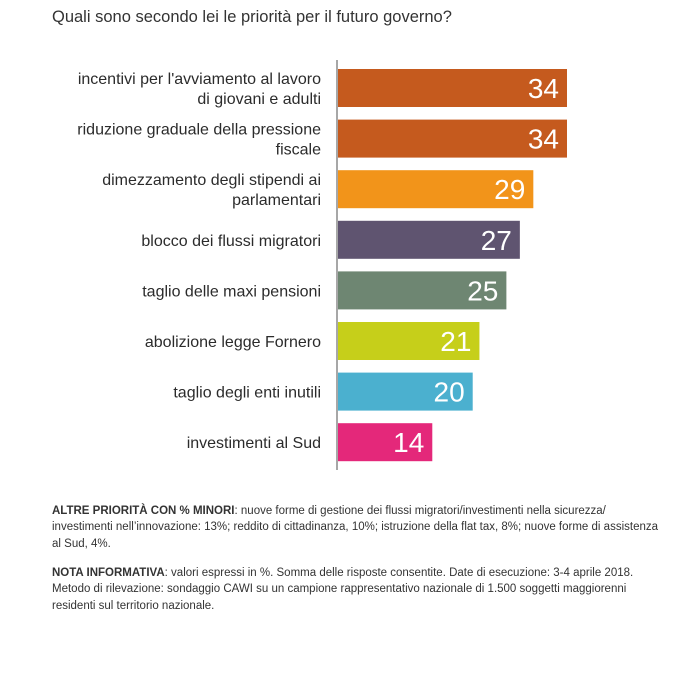  What do you see at coordinates (496, 240) in the screenshot?
I see `bar-value-label-3: 27` at bounding box center [496, 240].